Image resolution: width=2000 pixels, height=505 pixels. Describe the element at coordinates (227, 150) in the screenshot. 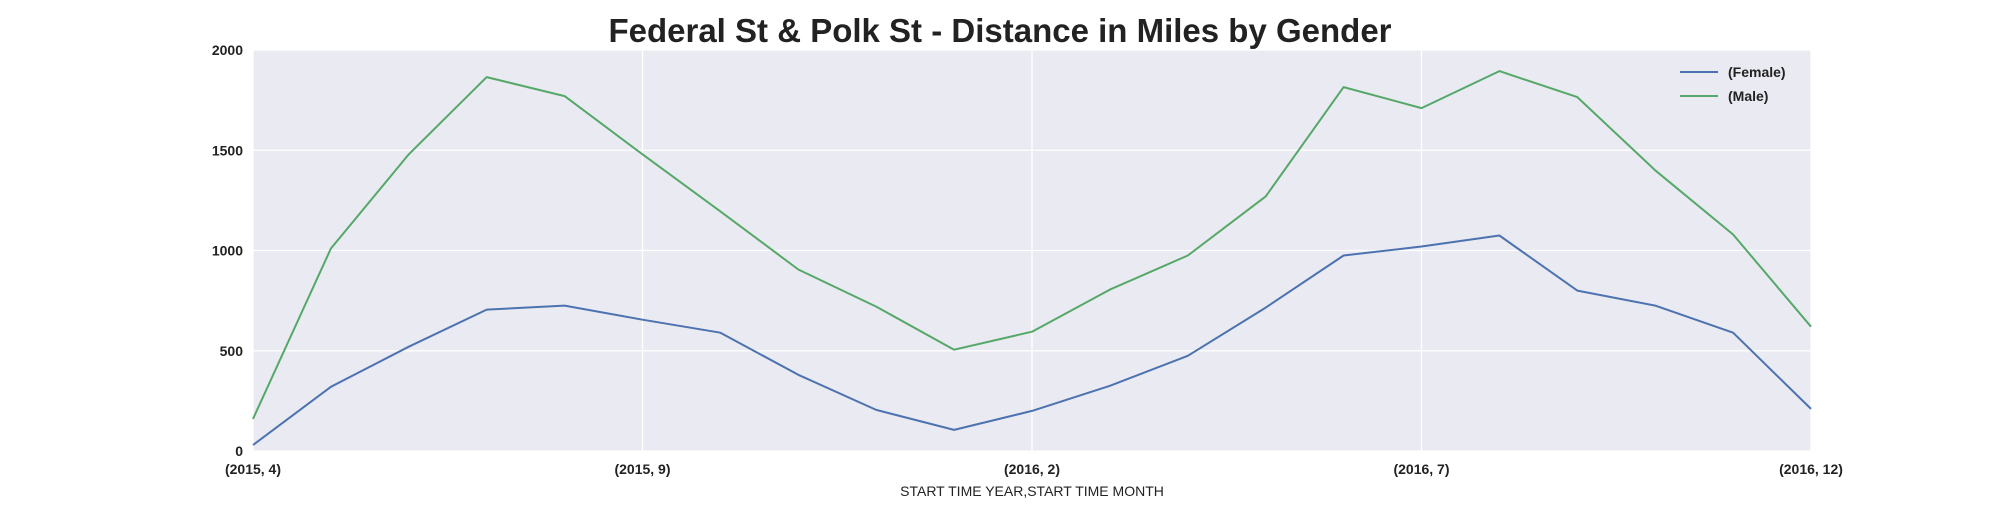

I see `y-tick-label: 1500` at that location.